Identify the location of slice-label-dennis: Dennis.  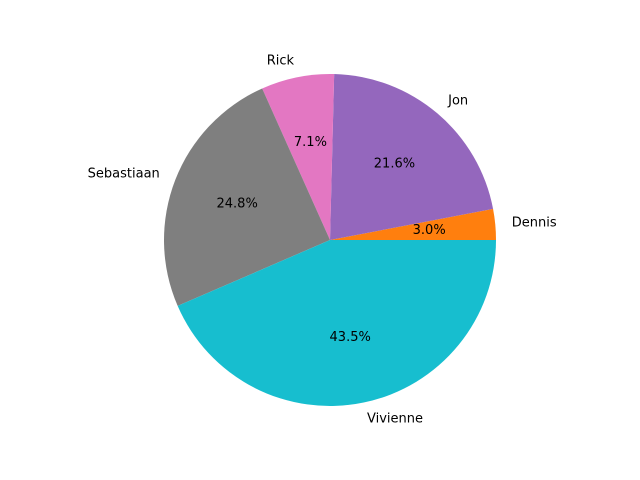
(534, 222).